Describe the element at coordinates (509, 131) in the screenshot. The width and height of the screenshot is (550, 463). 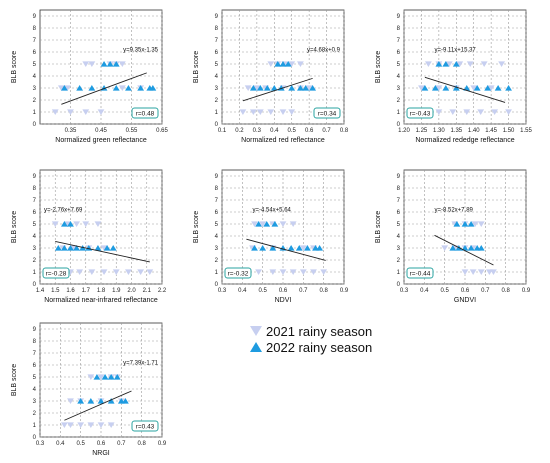
I see `x-tick-label: 1.50` at that location.